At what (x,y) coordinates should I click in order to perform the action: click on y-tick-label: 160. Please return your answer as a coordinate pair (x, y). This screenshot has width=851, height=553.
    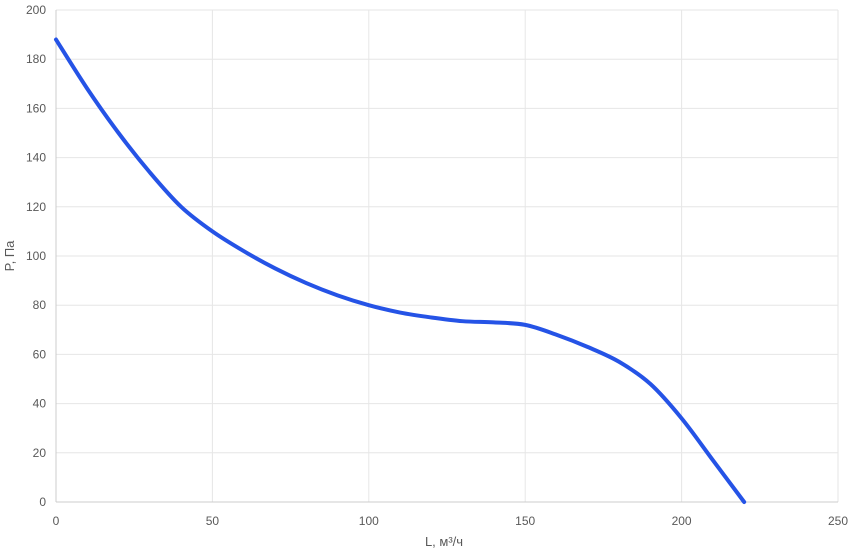
    Looking at the image, I should click on (36, 108).